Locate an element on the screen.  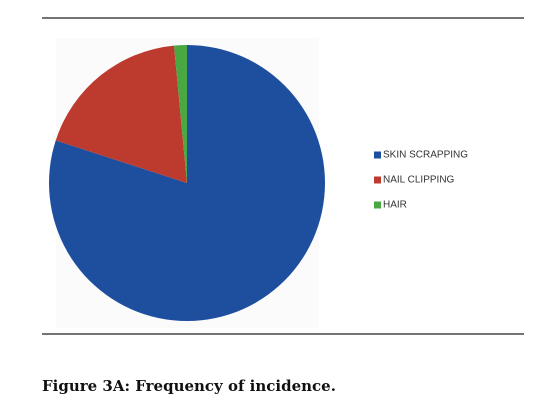
caption: Figure 3A: Frequency of incidence. is located at coordinates (189, 386).